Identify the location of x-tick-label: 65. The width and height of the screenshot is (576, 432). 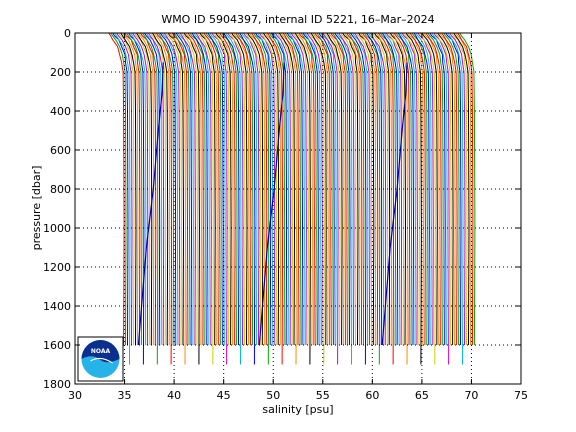
(422, 395).